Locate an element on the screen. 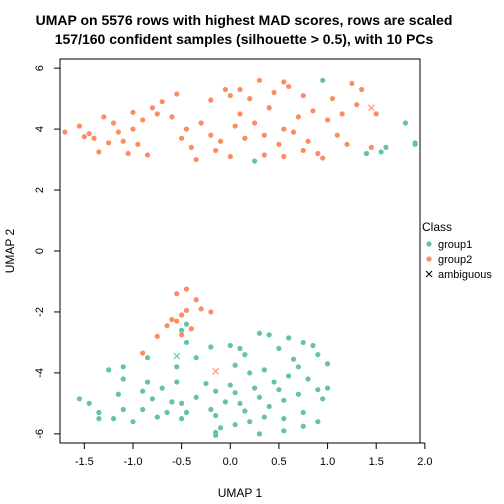 The width and height of the screenshot is (504, 504). y-tick-label: -2 is located at coordinates (40, 312).